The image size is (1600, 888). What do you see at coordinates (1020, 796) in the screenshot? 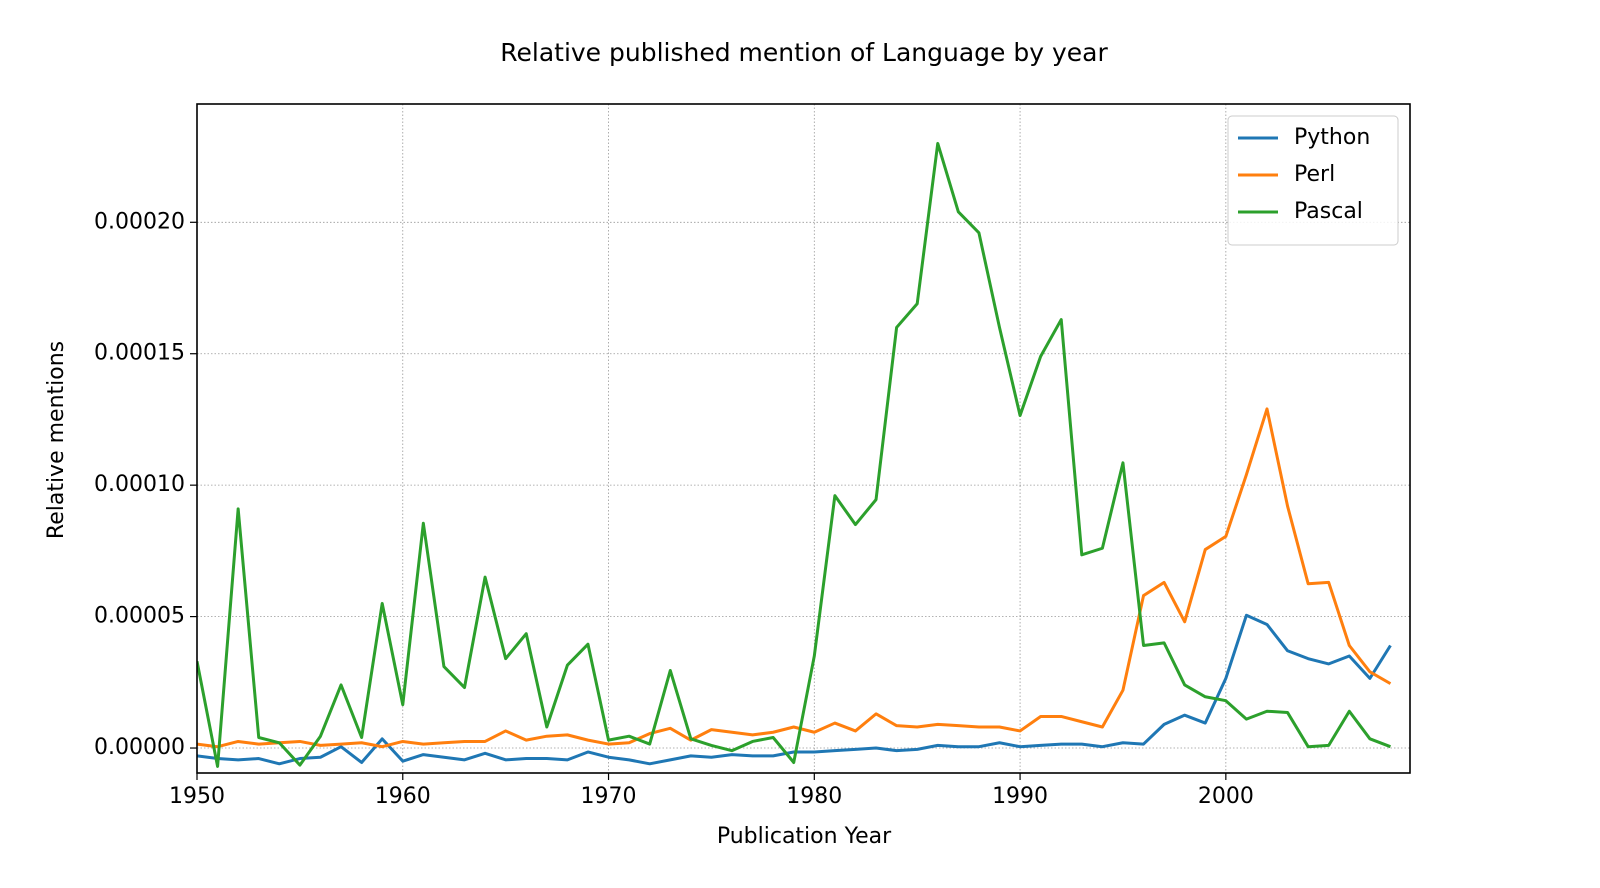
I see `x-tick-label: 1990` at bounding box center [1020, 796].